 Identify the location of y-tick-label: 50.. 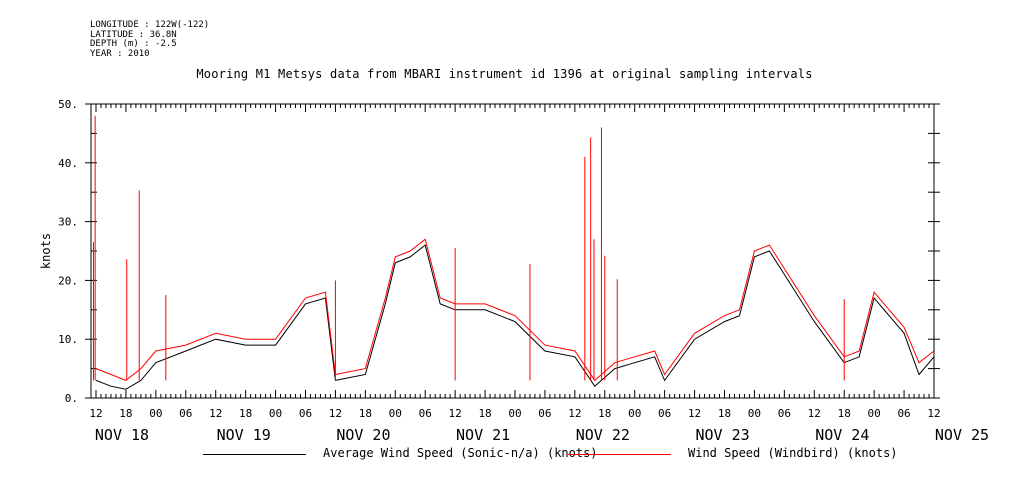
(68, 104).